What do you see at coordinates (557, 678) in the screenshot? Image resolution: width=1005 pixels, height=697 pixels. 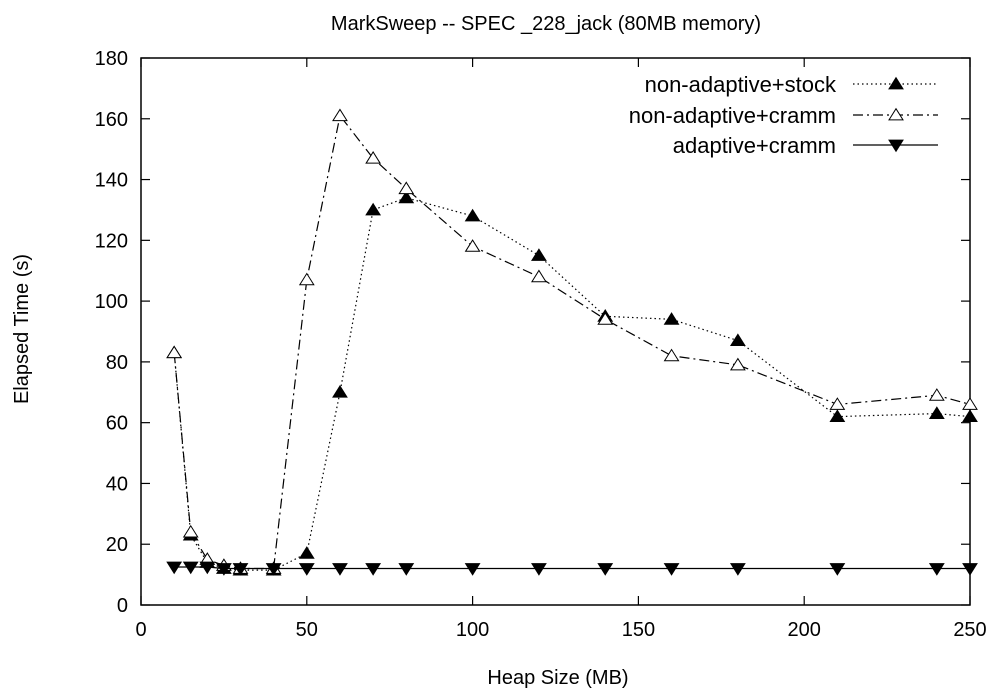 I see `x-axis-label: Heap Size (MB)` at bounding box center [557, 678].